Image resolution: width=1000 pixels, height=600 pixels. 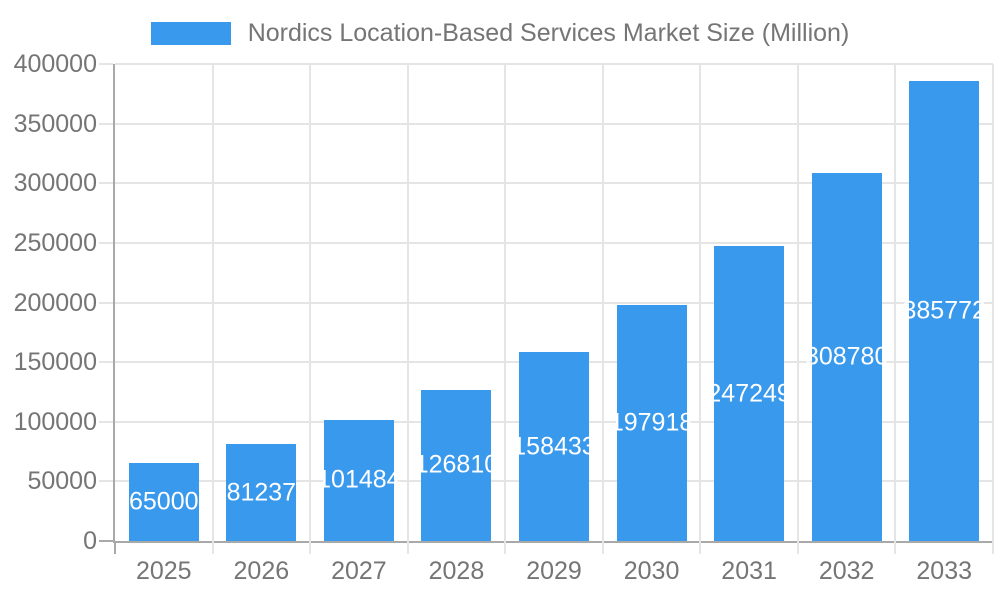 I want to click on bar-value-label: 101484, so click(x=359, y=479).